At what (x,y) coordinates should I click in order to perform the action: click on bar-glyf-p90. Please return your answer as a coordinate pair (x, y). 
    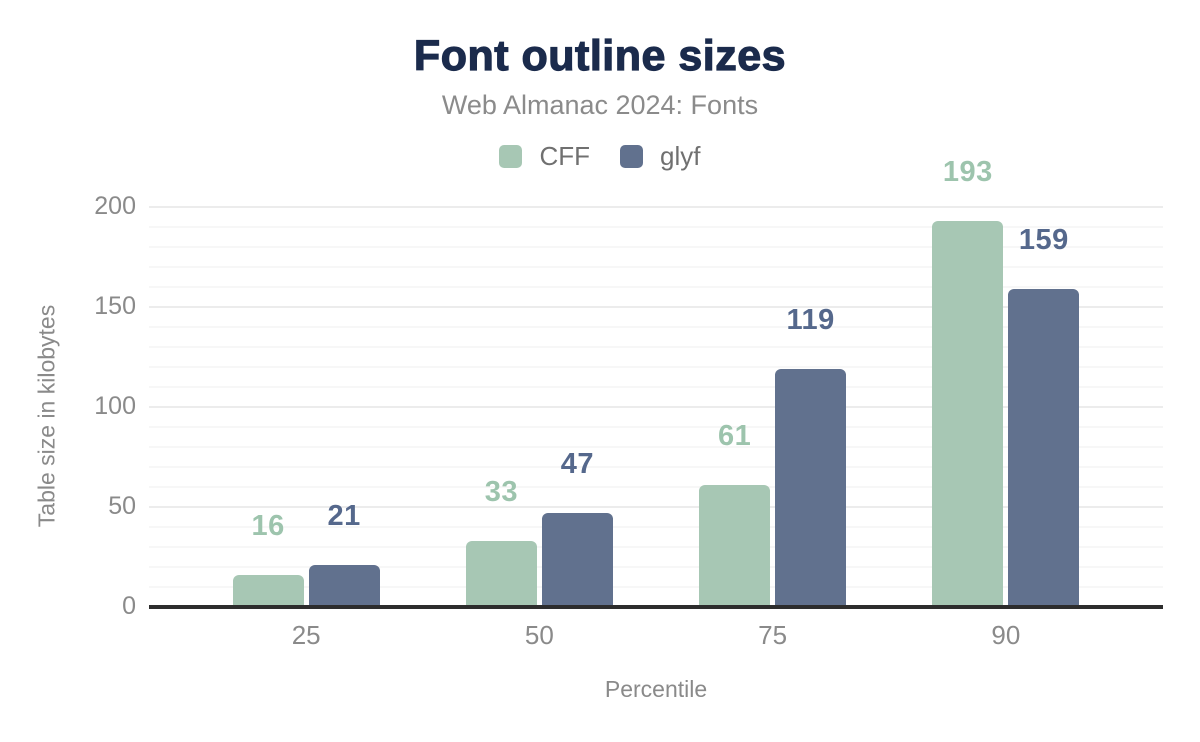
    Looking at the image, I should click on (1044, 448).